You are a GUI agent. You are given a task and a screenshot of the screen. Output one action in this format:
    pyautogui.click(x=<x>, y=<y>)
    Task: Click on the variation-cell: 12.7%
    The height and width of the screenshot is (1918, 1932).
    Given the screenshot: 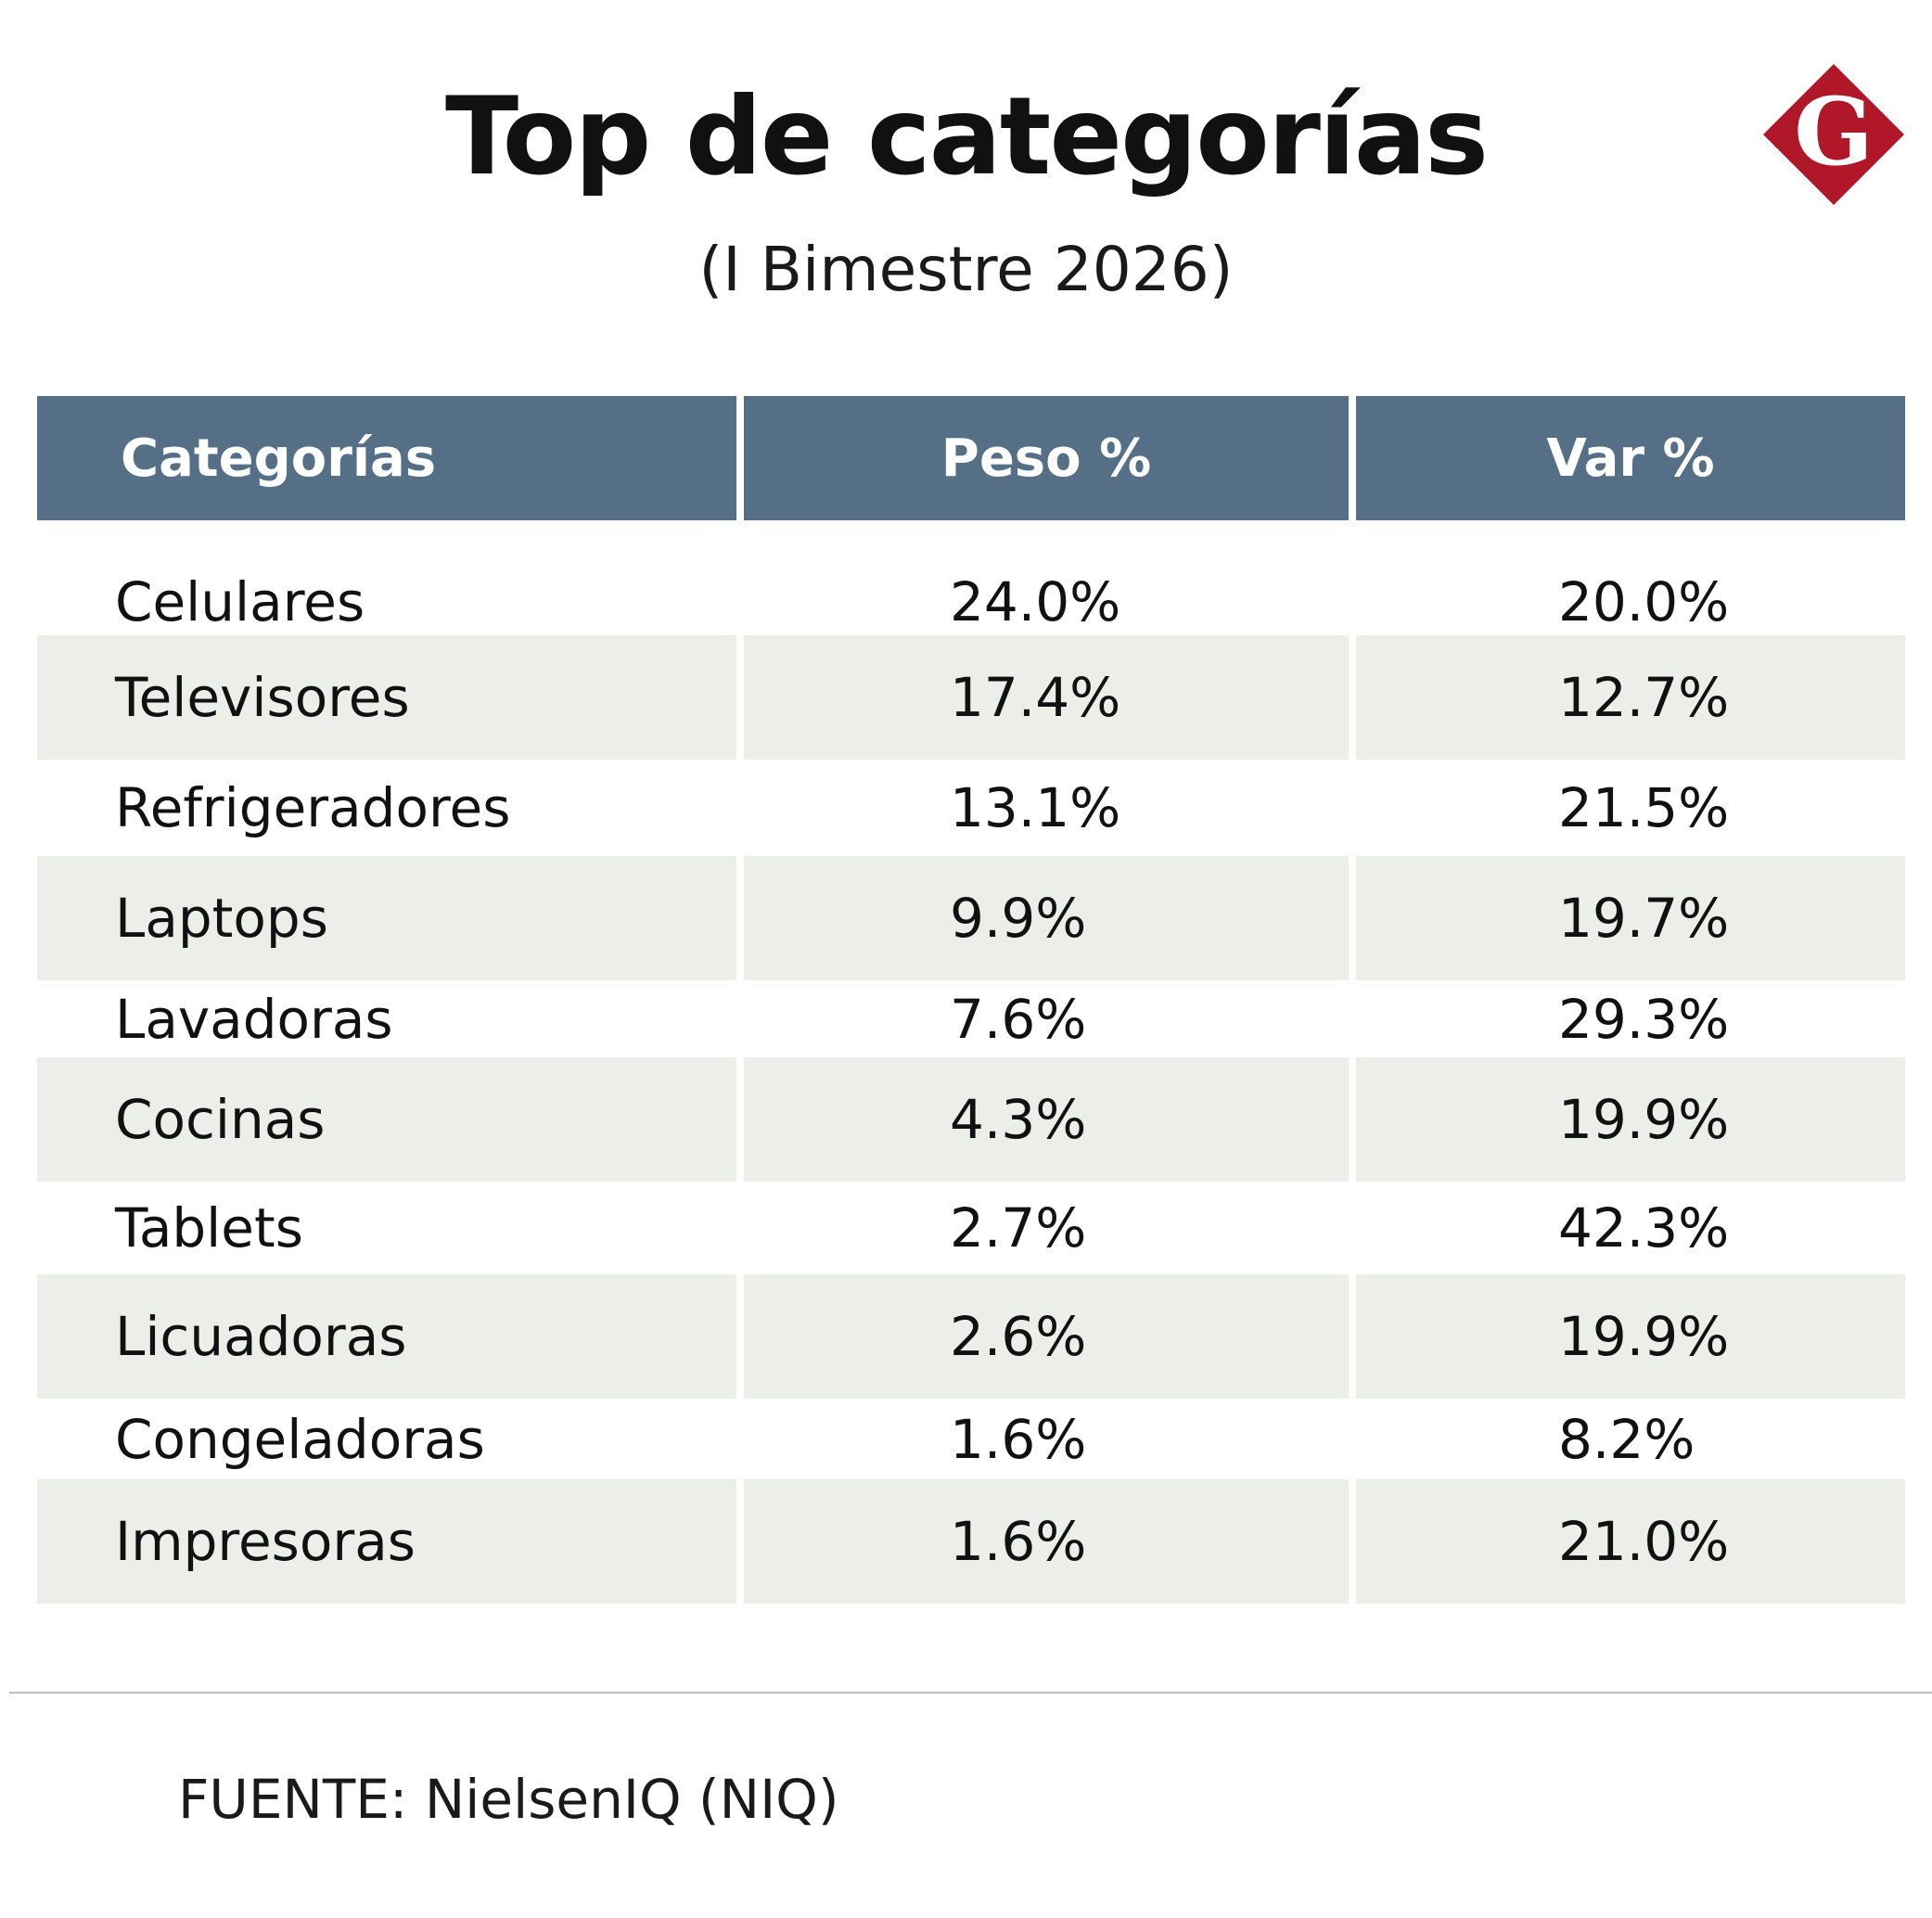 What is the action you would take?
    pyautogui.click(x=1630, y=697)
    